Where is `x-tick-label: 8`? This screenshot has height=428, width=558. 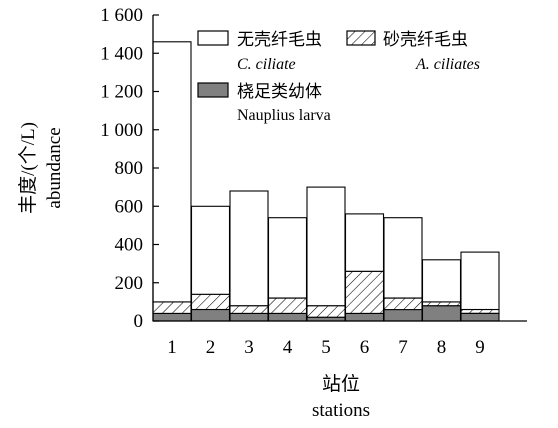 x-tick-label: 8 is located at coordinates (442, 347).